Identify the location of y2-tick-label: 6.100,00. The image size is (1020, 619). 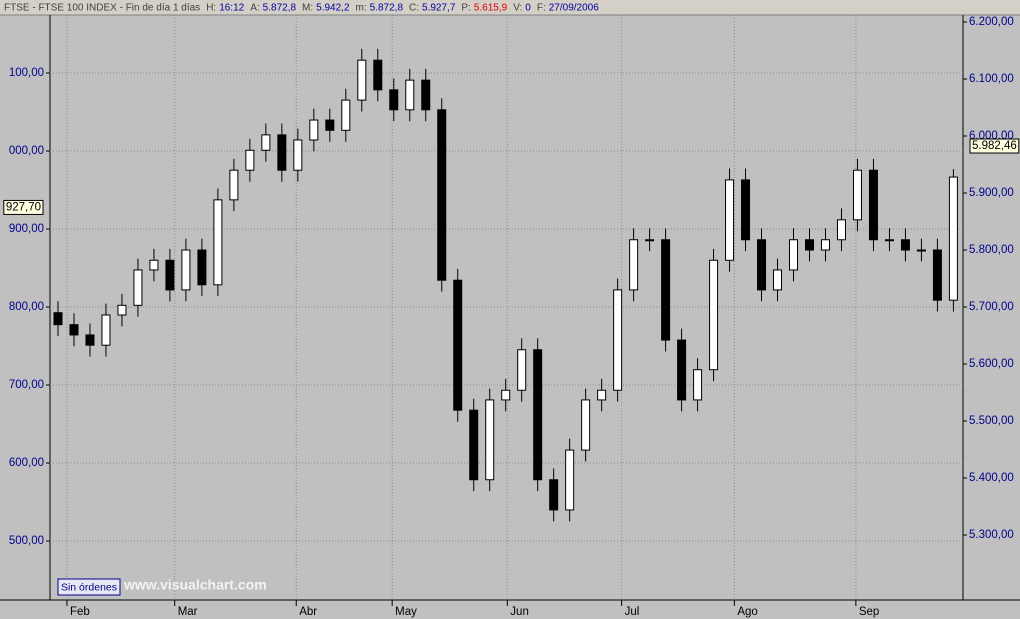
(991, 79).